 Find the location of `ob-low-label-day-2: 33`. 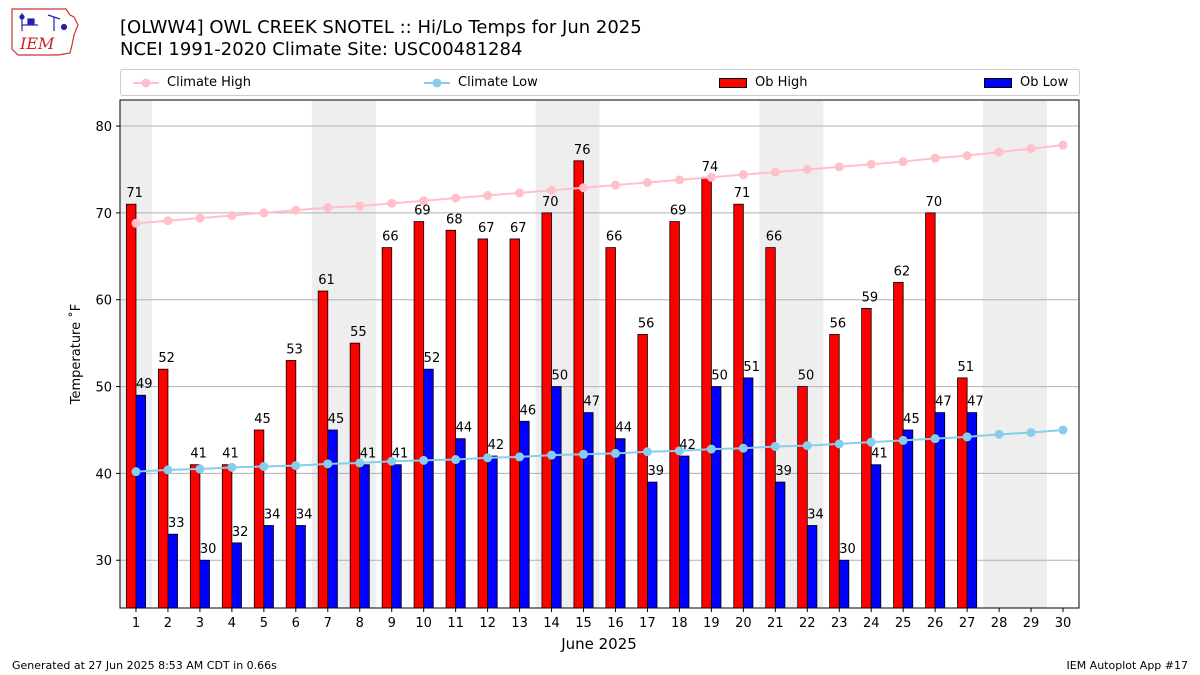

ob-low-label-day-2: 33 is located at coordinates (176, 523).